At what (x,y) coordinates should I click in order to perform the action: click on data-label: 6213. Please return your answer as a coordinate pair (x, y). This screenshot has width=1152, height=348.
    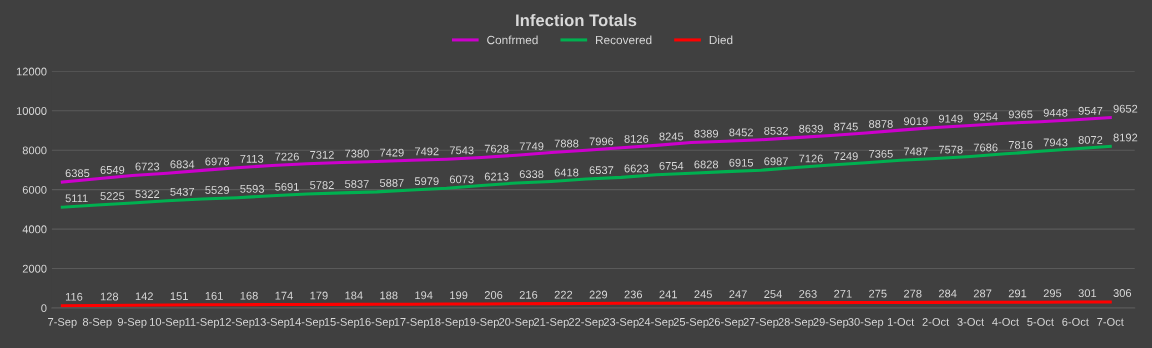
    Looking at the image, I should click on (496, 176).